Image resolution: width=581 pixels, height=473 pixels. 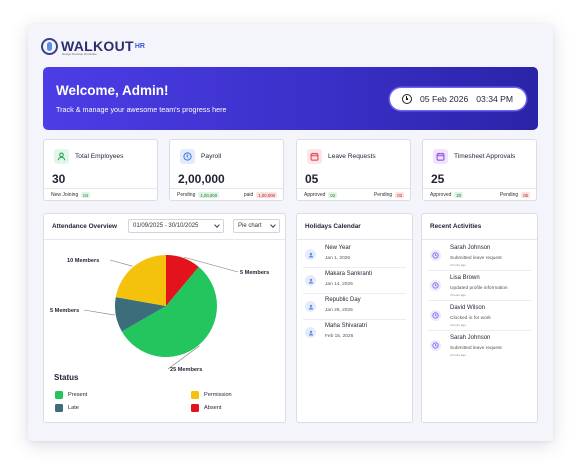 I want to click on stat-value: 05, so click(x=312, y=179).